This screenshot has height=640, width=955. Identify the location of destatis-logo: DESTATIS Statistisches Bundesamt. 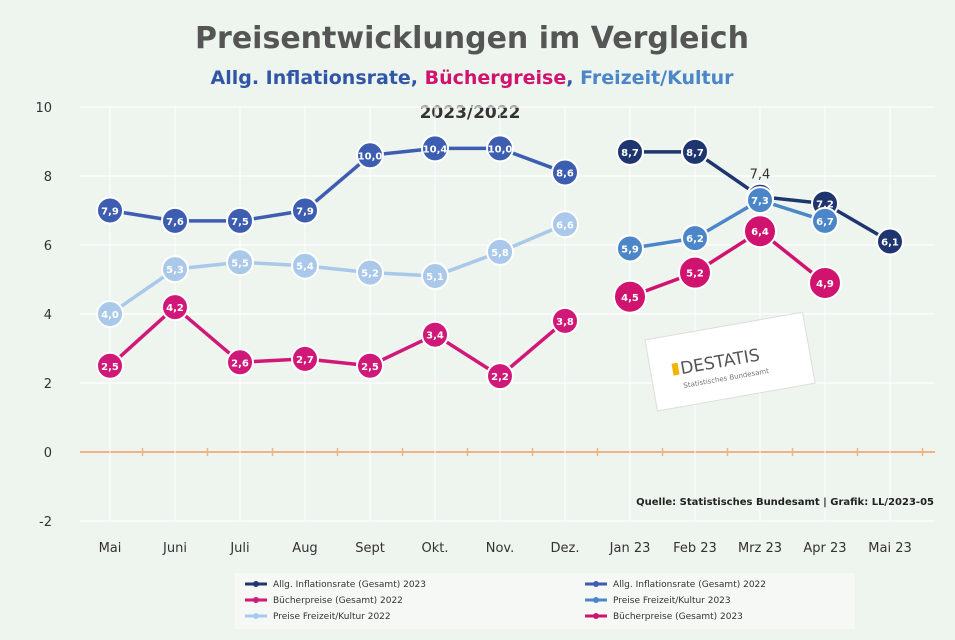
(730, 361).